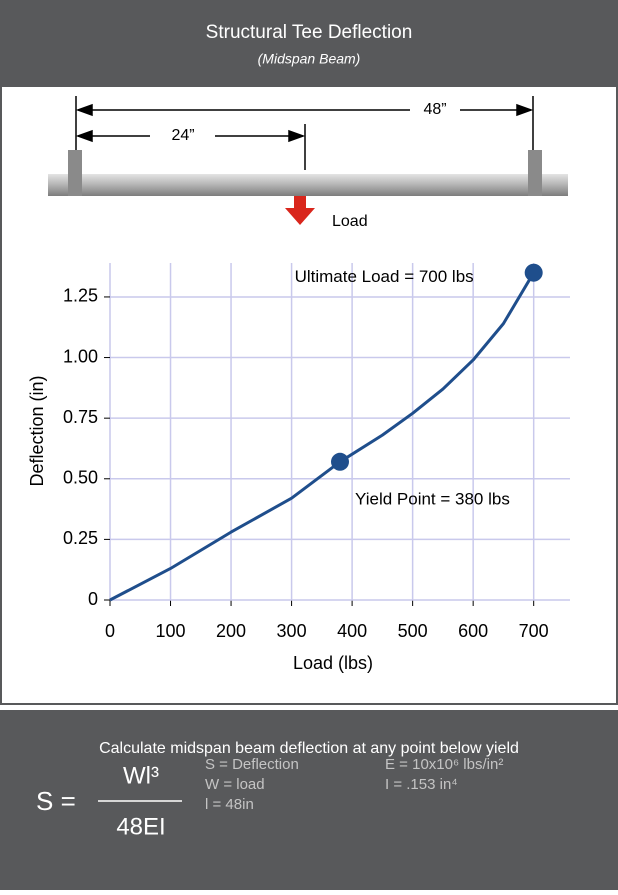  What do you see at coordinates (434, 109) in the screenshot?
I see `dimension-label: 48”` at bounding box center [434, 109].